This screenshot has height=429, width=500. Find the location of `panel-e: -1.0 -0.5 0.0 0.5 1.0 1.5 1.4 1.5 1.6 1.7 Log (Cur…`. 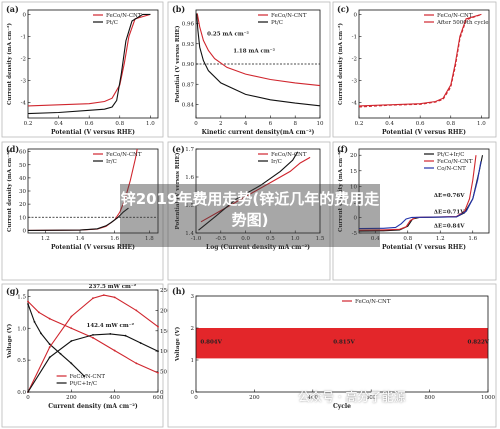

panel-e: -1.0 -0.5 0.0 0.5 1.0 1.5 1.4 1.5 1.6 1.7 Log (Cur… is located at coordinates (249, 211).